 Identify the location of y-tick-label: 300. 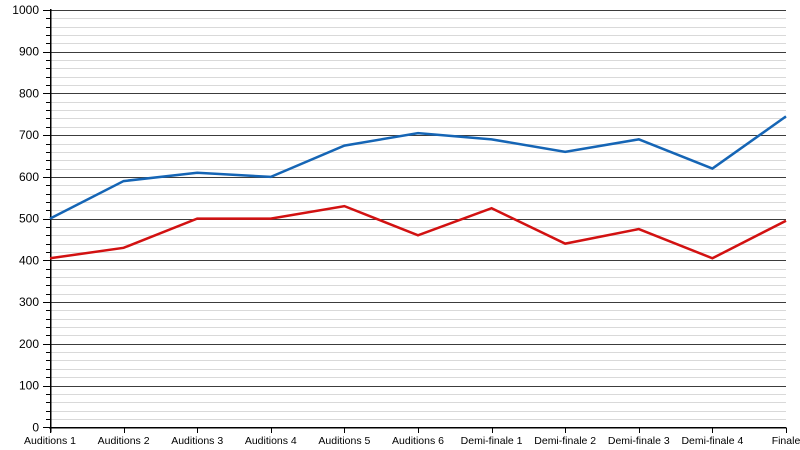
(29, 302).